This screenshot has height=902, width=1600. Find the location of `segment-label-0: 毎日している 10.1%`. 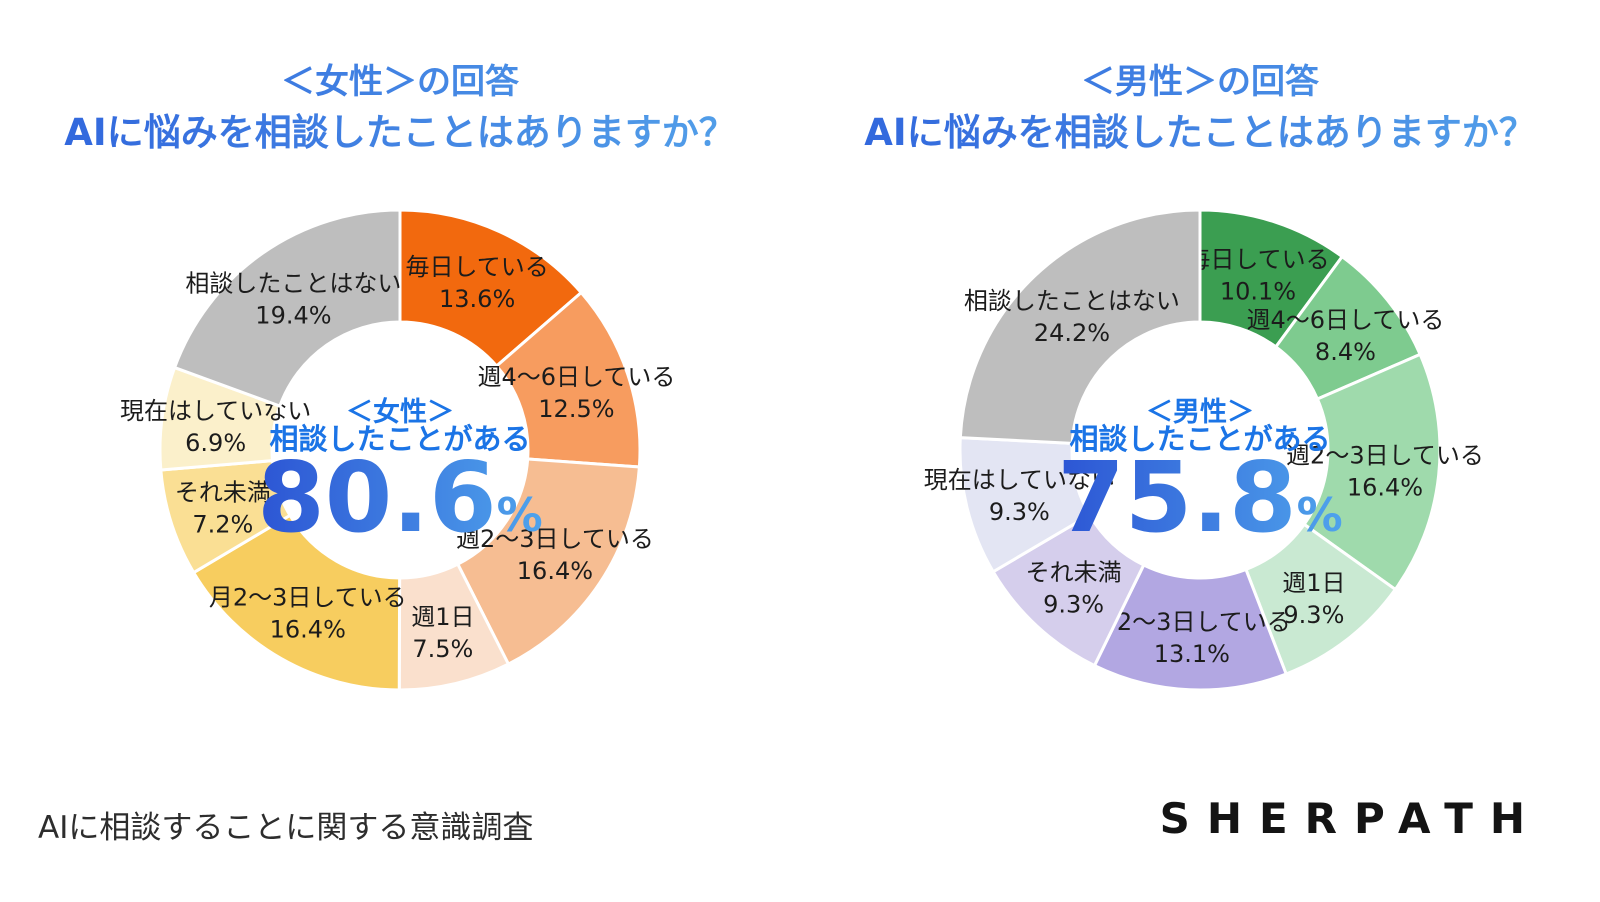

segment-label-0: 毎日している 10.1% is located at coordinates (1257, 275).